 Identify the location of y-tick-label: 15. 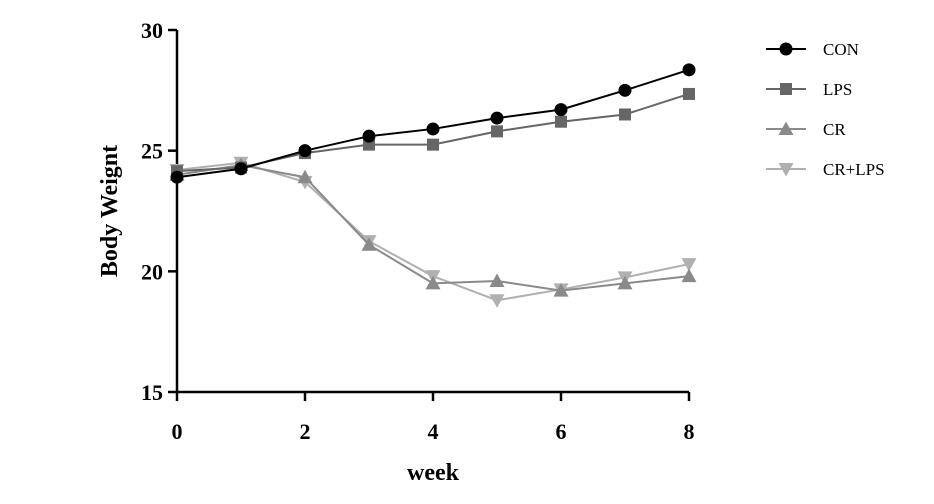
(152, 392).